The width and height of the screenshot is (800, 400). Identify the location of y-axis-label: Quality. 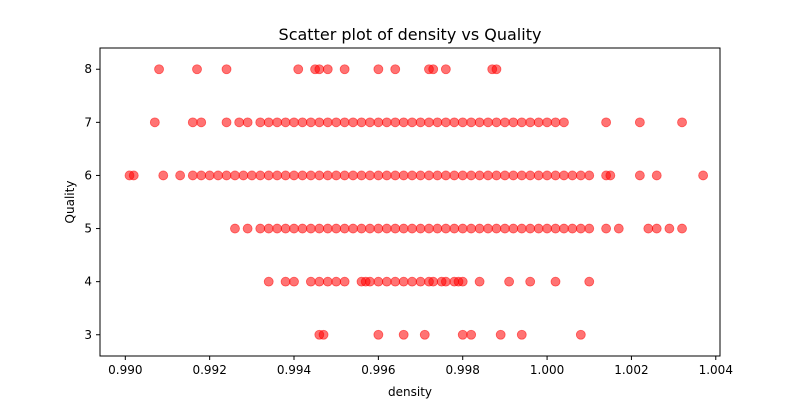
(70, 202).